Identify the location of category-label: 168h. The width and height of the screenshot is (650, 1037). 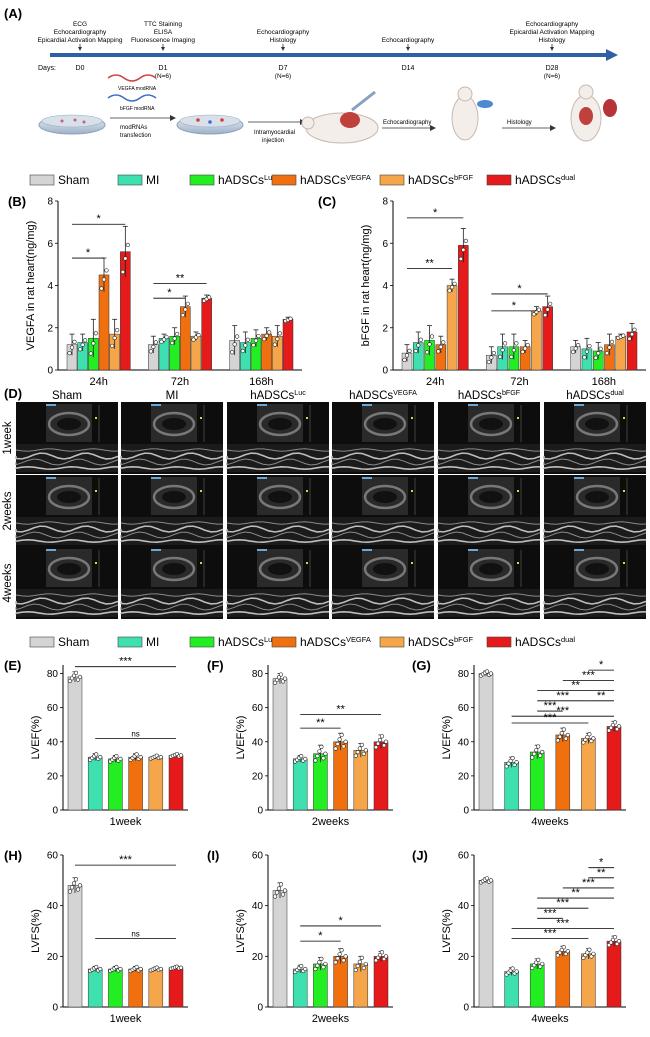
(604, 382).